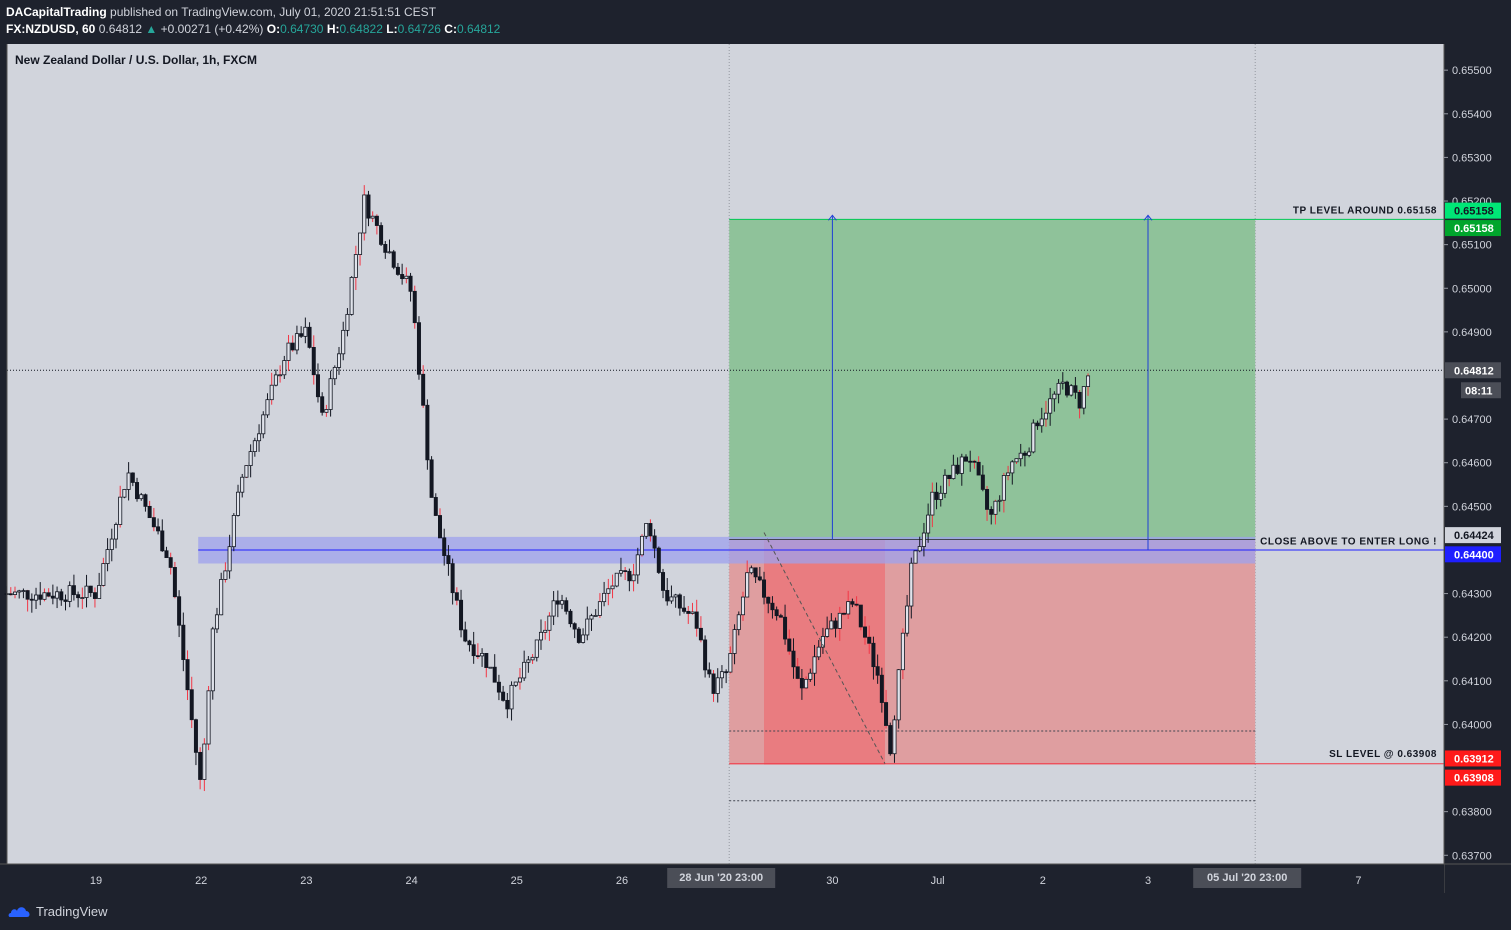 This screenshot has height=930, width=1511. I want to click on symbol-label: FX:NZDUSD, 60, so click(51, 29).